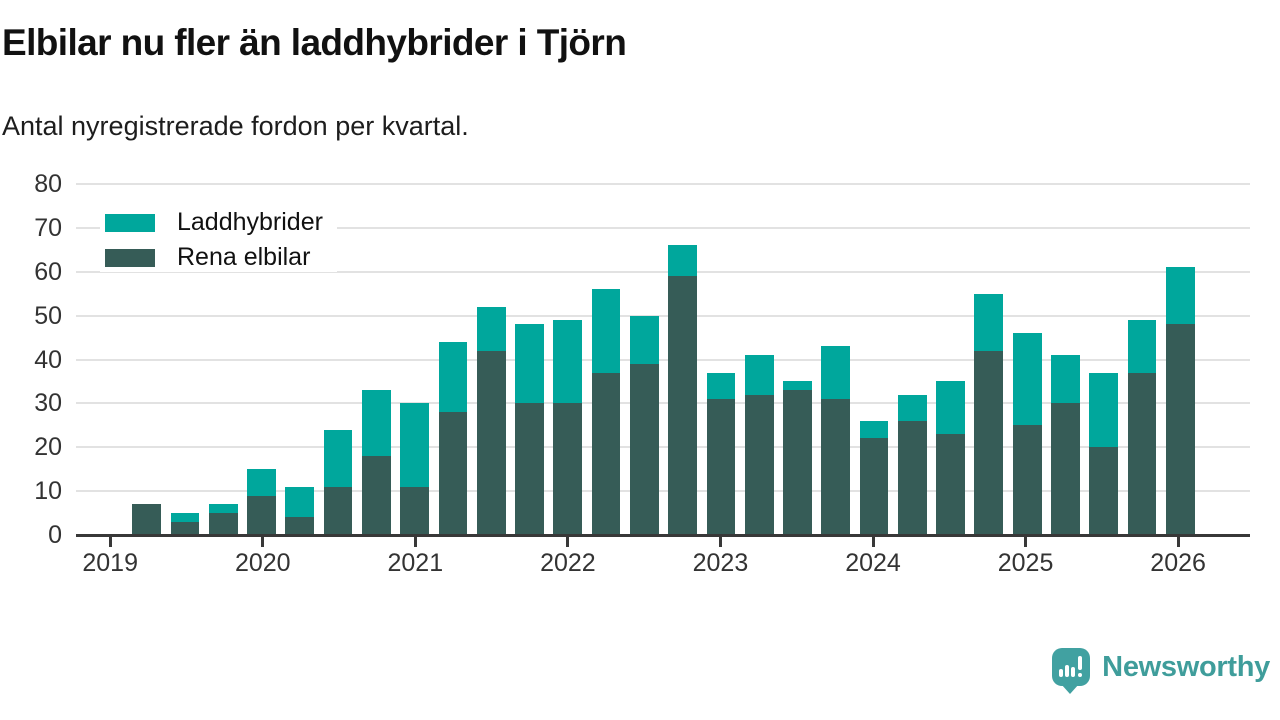  Describe the element at coordinates (1070, 689) in the screenshot. I see `logo-tail` at that location.